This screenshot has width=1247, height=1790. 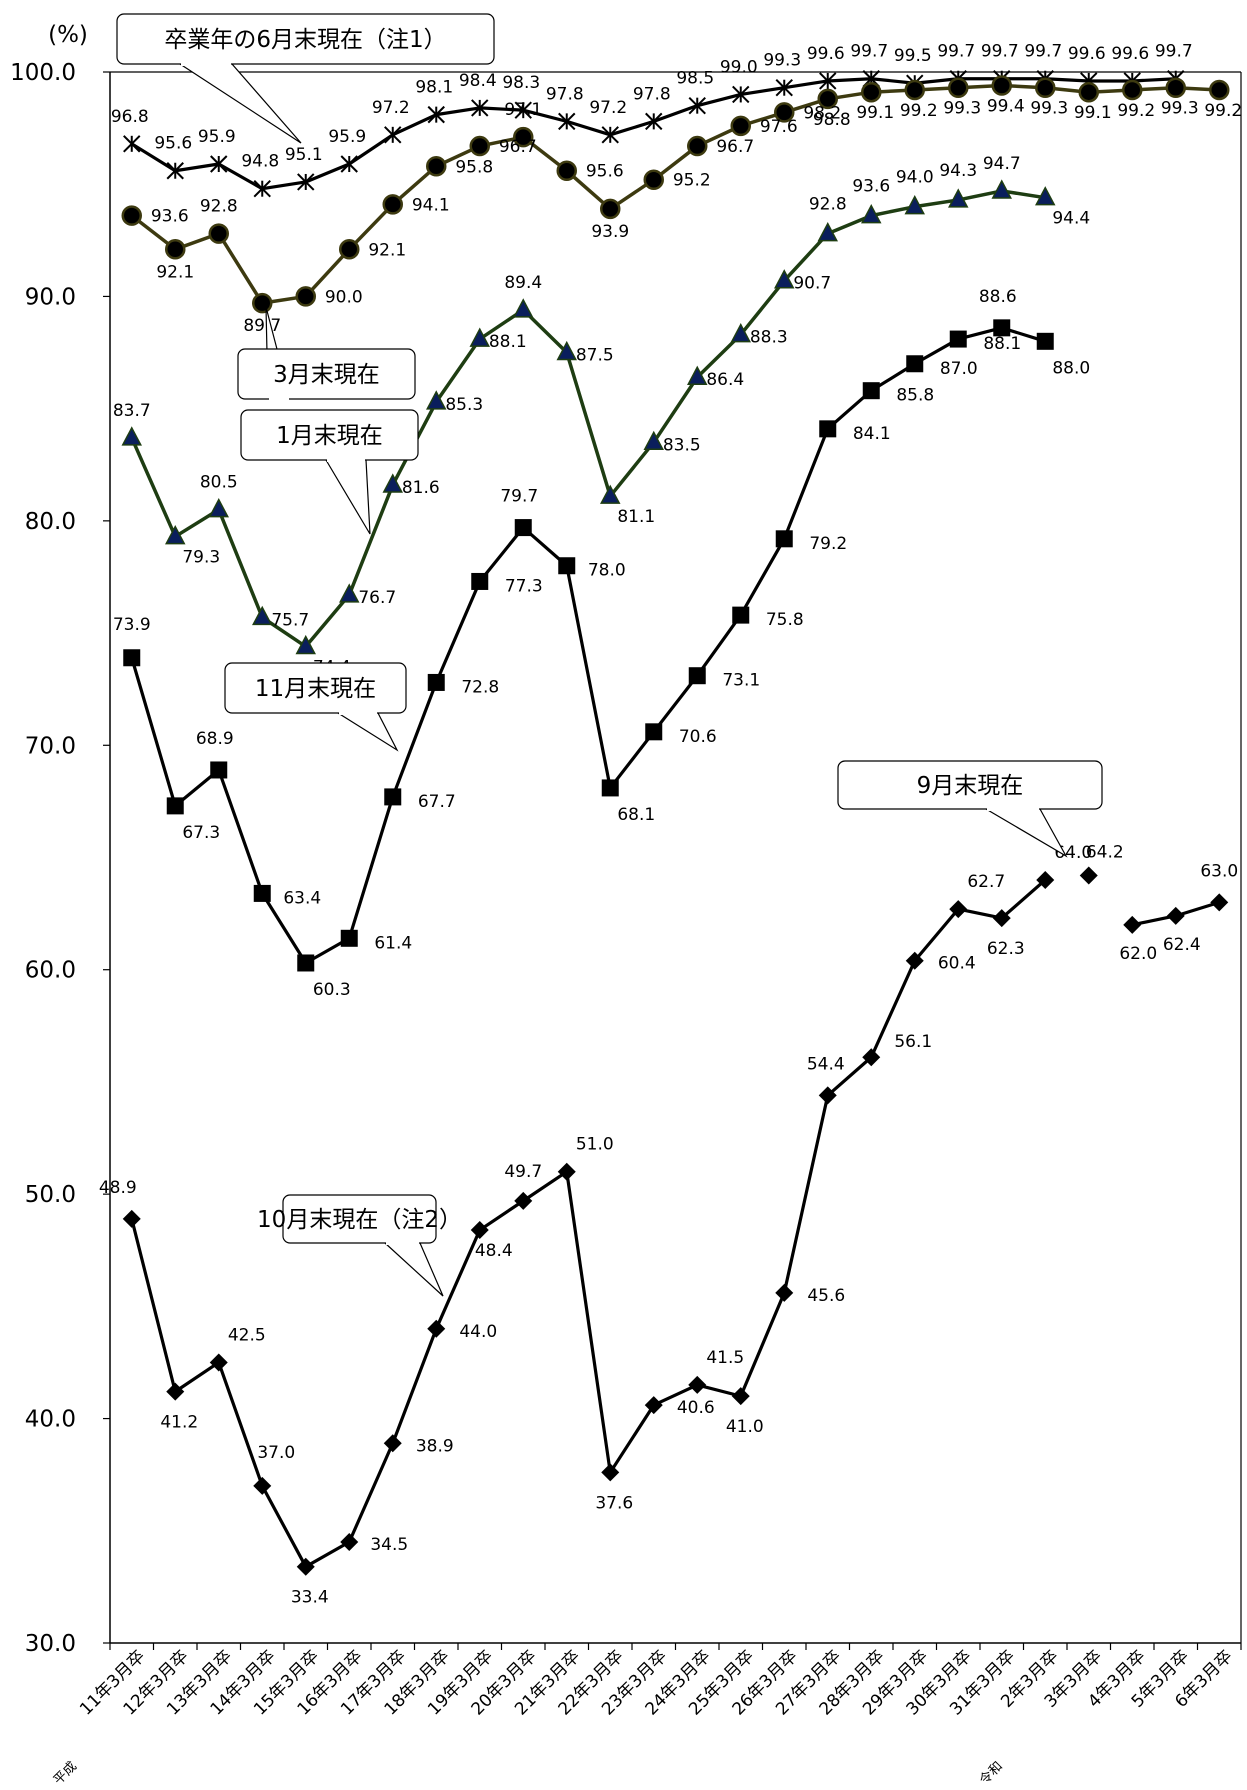 What do you see at coordinates (304, 155) in the screenshot?
I see `data-label: 95.1` at bounding box center [304, 155].